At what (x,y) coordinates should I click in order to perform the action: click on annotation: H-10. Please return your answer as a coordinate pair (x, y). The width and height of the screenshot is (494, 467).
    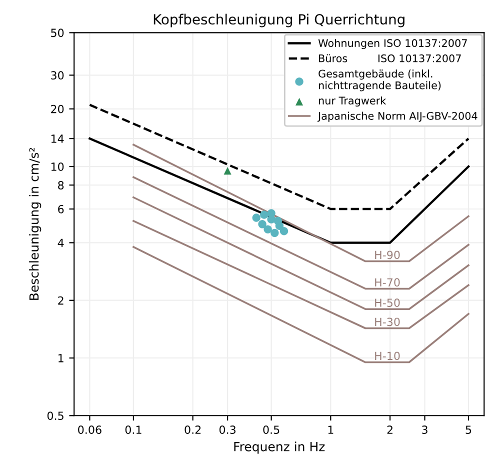
    Looking at the image, I should click on (387, 356).